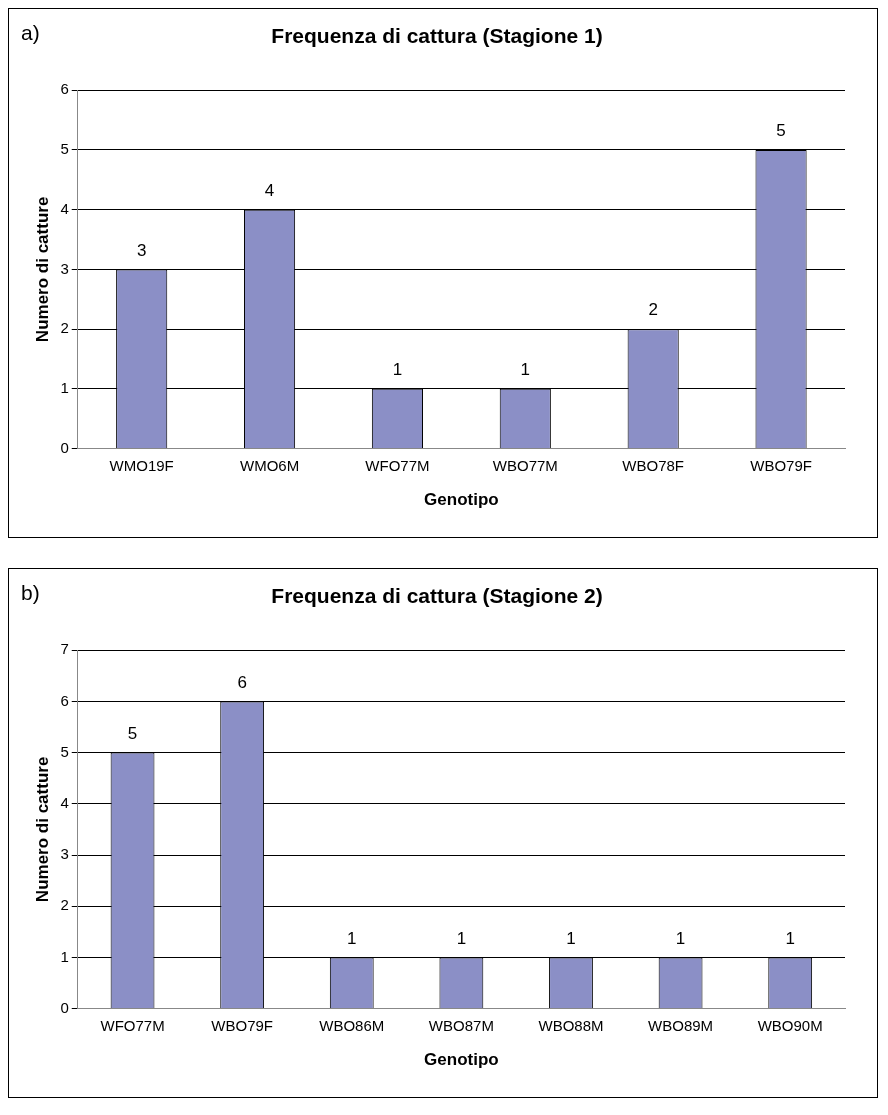  What do you see at coordinates (437, 596) in the screenshot?
I see `chart-title: Frequenza di cattura (Stagione 2)` at bounding box center [437, 596].